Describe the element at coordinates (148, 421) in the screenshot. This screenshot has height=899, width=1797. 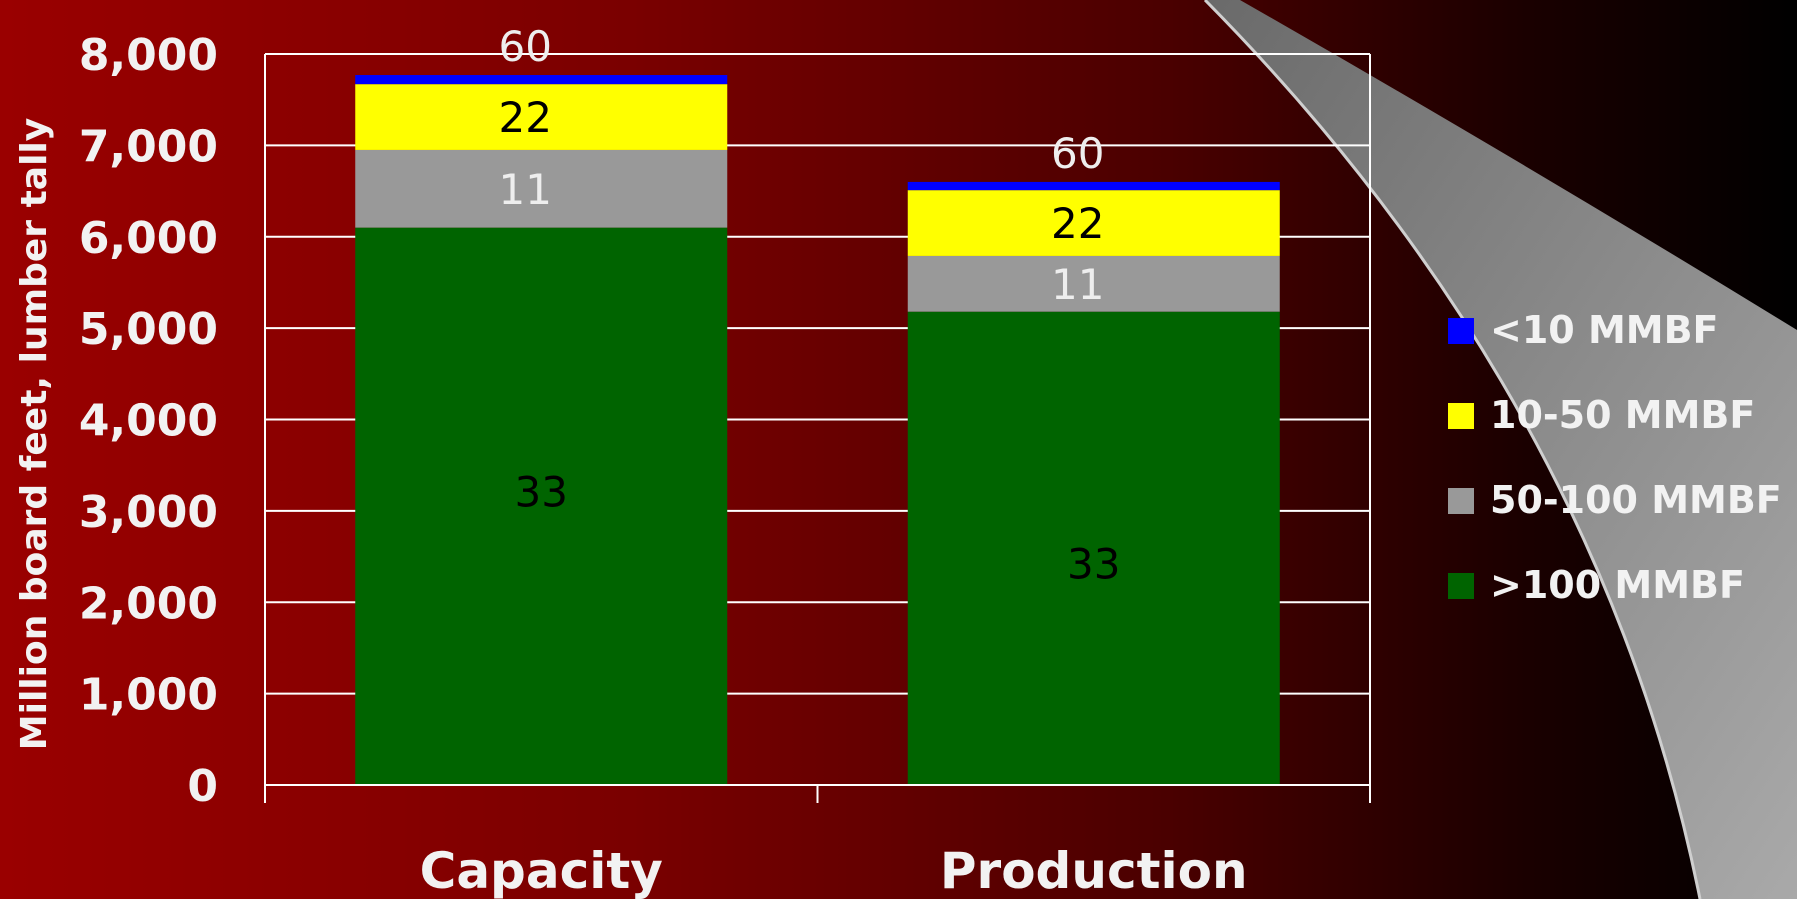
I see `y-tick-label: 4,000` at that location.